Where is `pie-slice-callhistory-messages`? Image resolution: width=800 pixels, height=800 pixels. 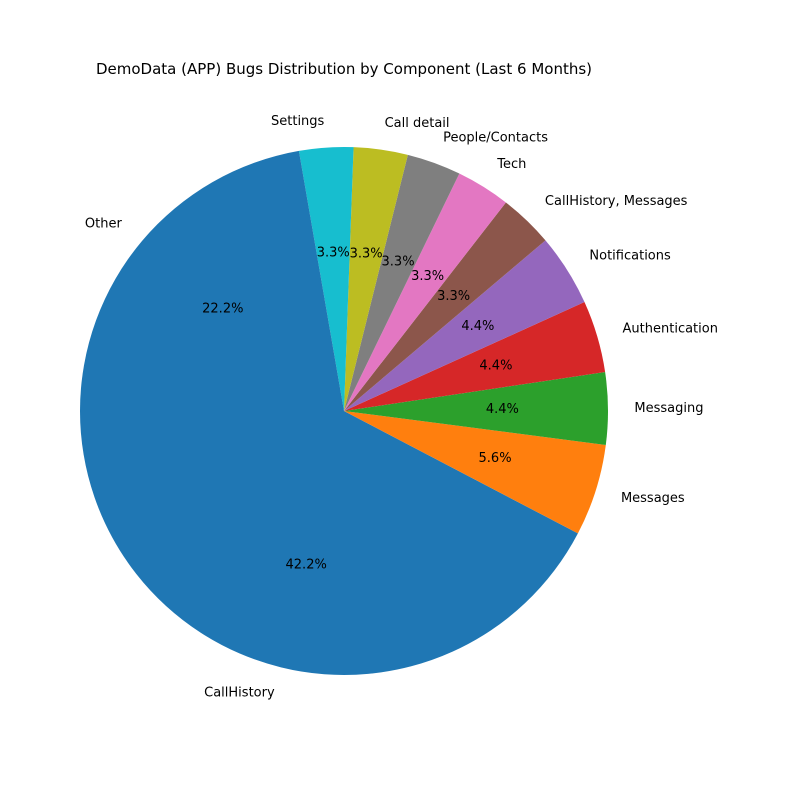
pie-slice-callhistory-messages is located at coordinates (445, 306).